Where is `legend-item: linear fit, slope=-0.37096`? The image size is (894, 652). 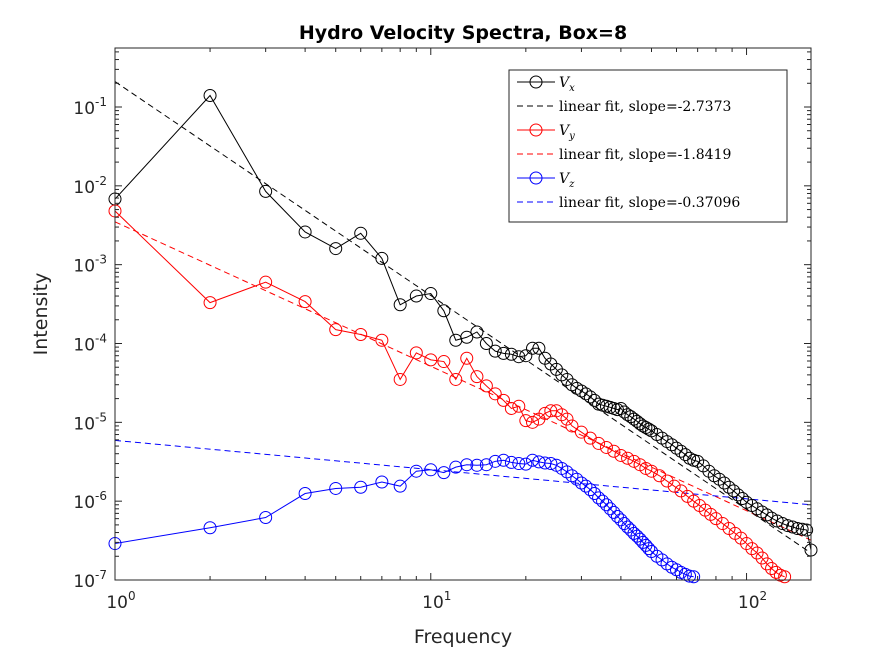 legend-item: linear fit, slope=-0.37096 is located at coordinates (628, 203).